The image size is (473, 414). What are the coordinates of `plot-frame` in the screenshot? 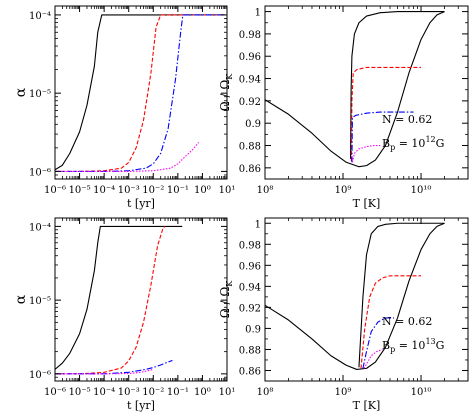 It's located at (141, 299).